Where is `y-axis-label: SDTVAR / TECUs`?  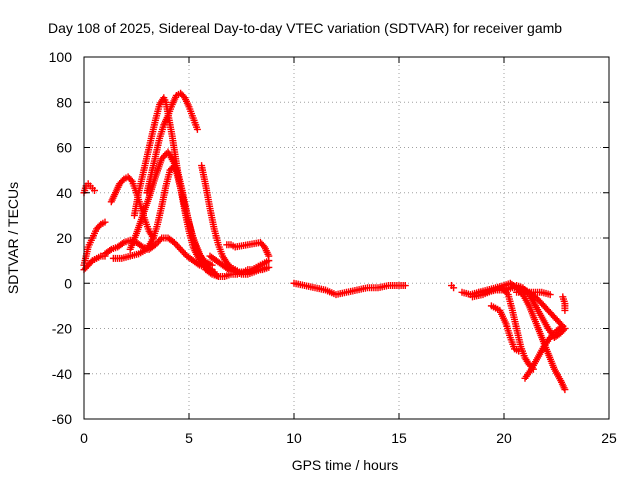
y-axis-label: SDTVAR / TECUs is located at coordinates (13, 238).